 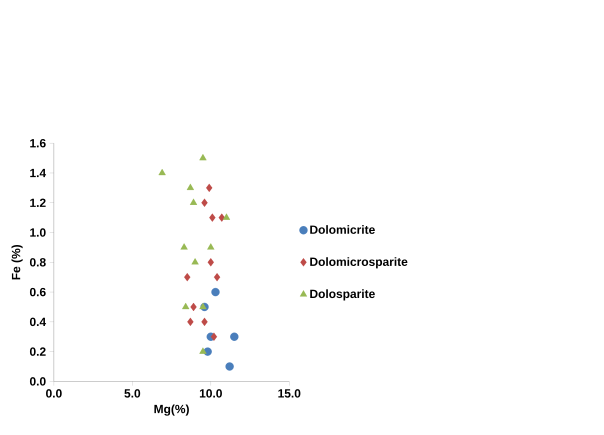 I want to click on y-axis-title: Fe (%), so click(x=17, y=262).